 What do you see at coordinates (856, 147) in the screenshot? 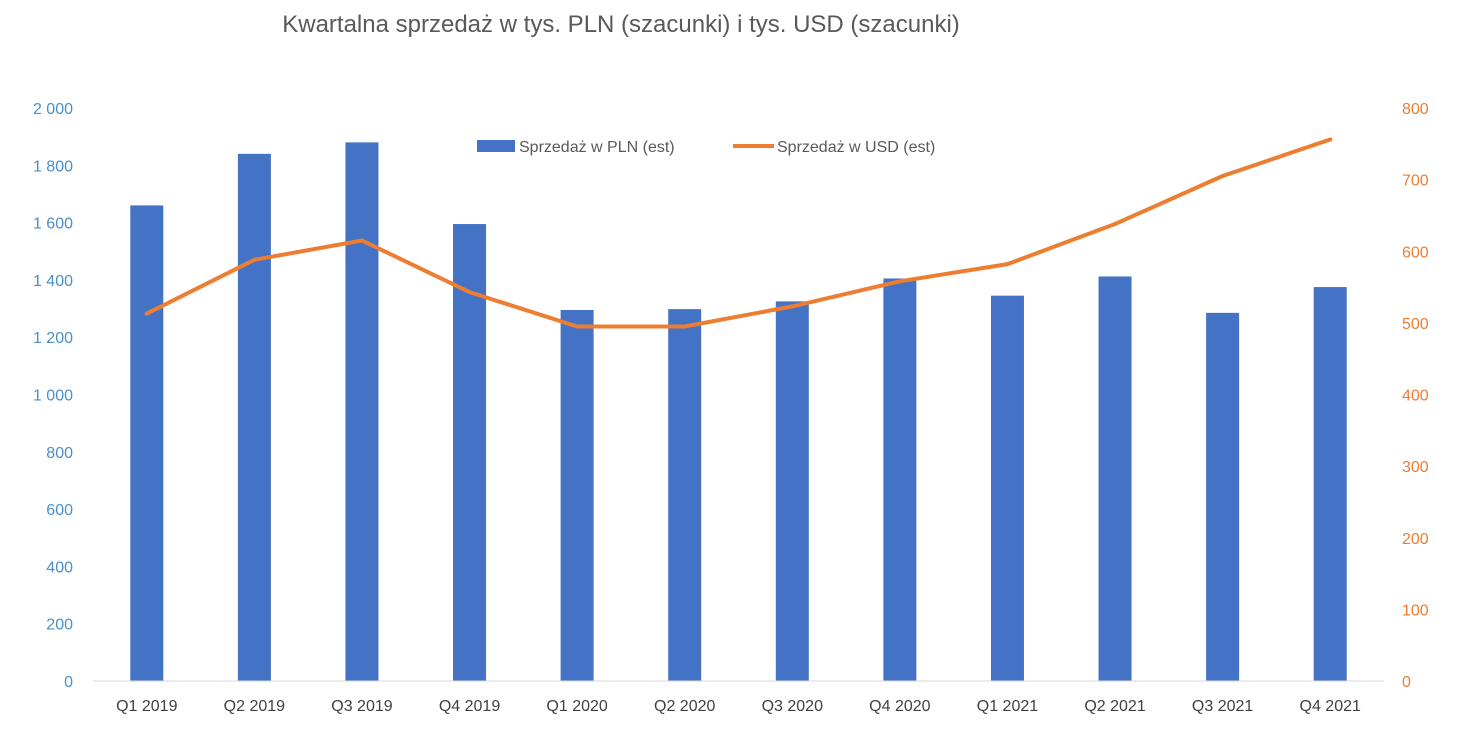
I see `legend-label-usd: Sprzedaż w USD (est)` at bounding box center [856, 147].